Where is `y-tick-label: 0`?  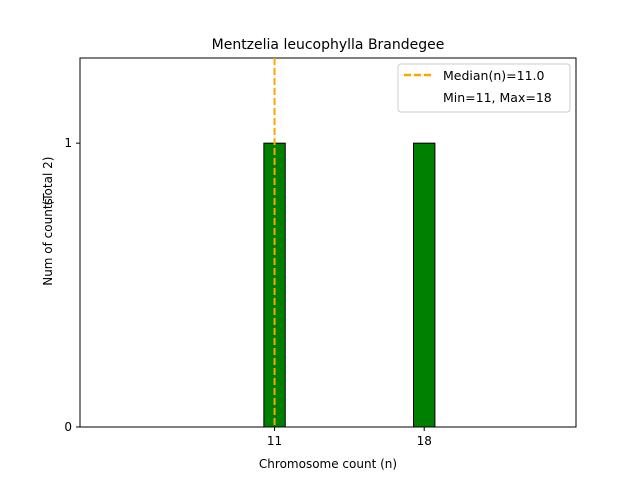
y-tick-label: 0 is located at coordinates (68, 427).